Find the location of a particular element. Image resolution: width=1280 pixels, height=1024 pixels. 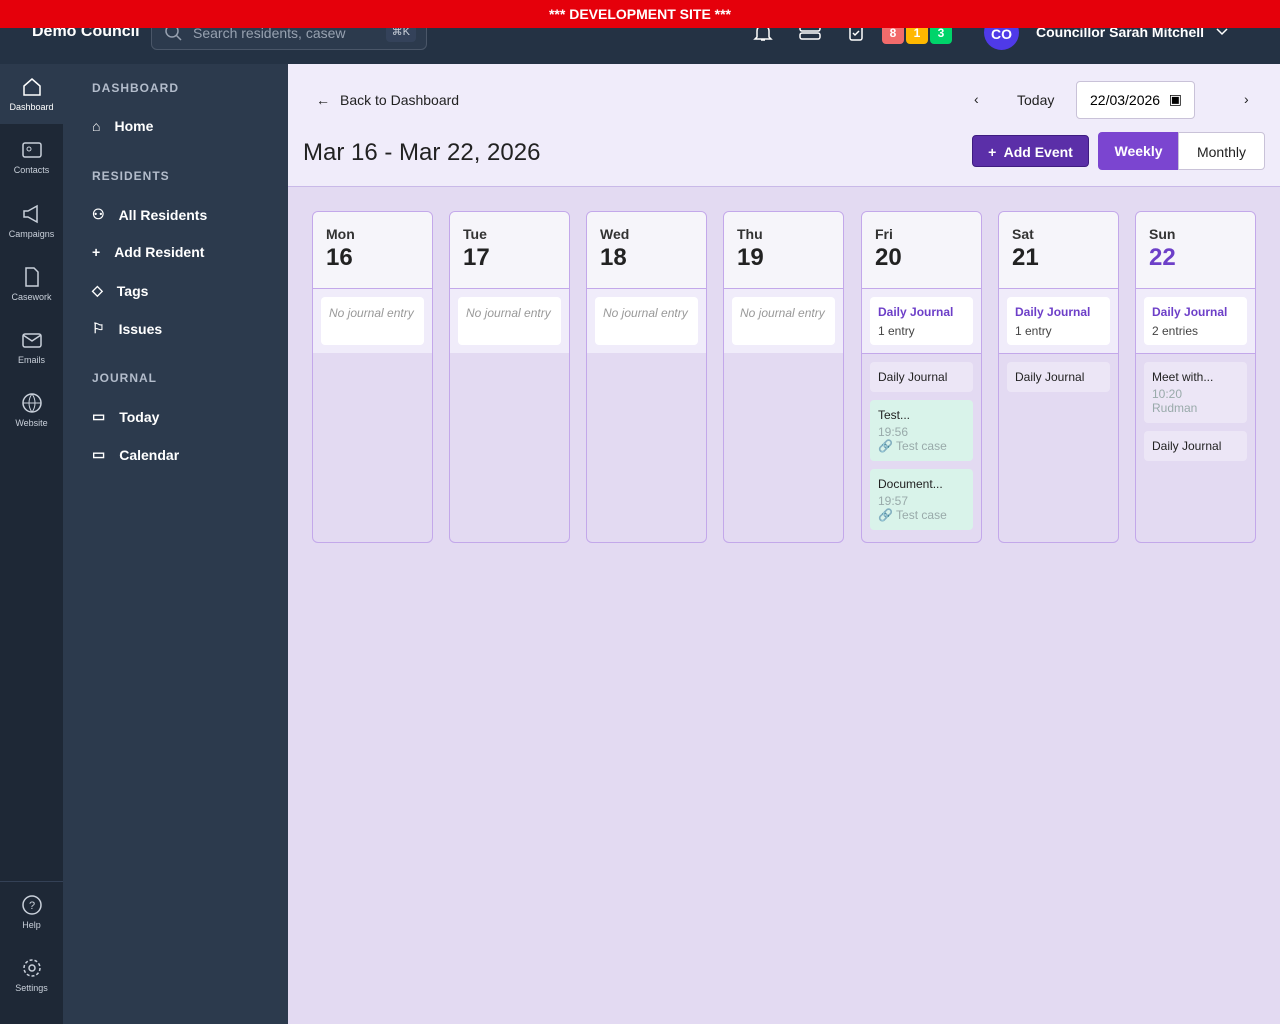

rail-emails: Emails is located at coordinates (31, 347).